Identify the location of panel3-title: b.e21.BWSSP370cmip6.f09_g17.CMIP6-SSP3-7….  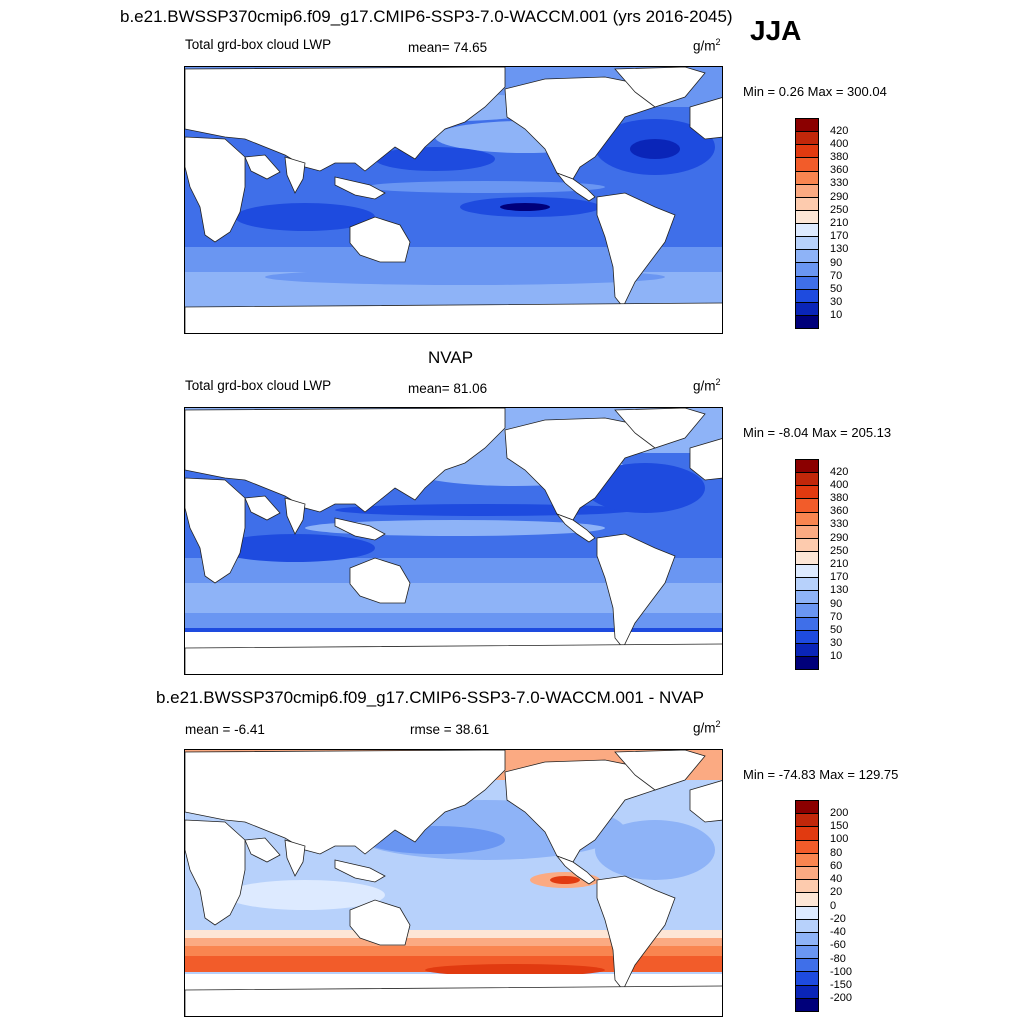
(430, 697).